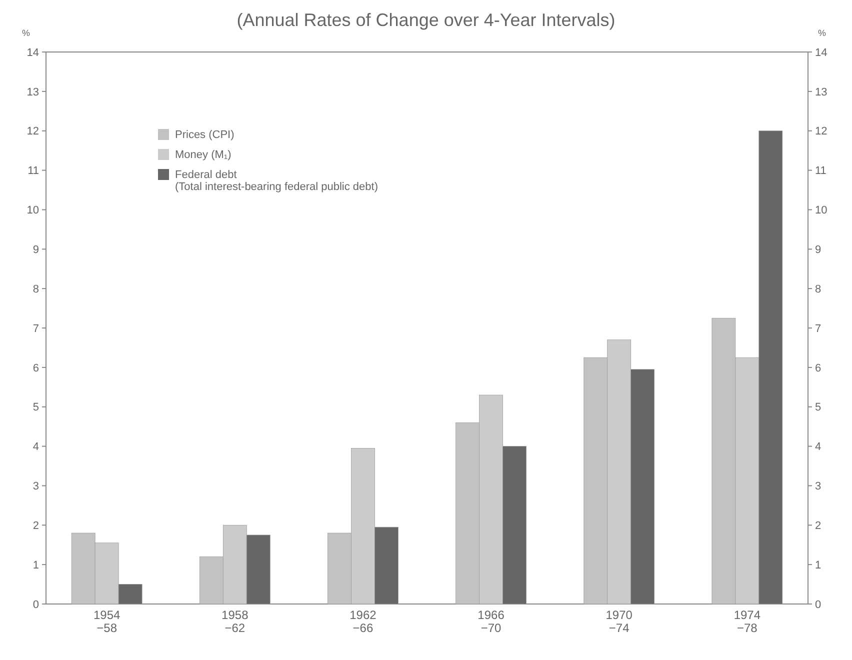 The image size is (852, 660). I want to click on x-tick-label: 1962 −66, so click(363, 621).